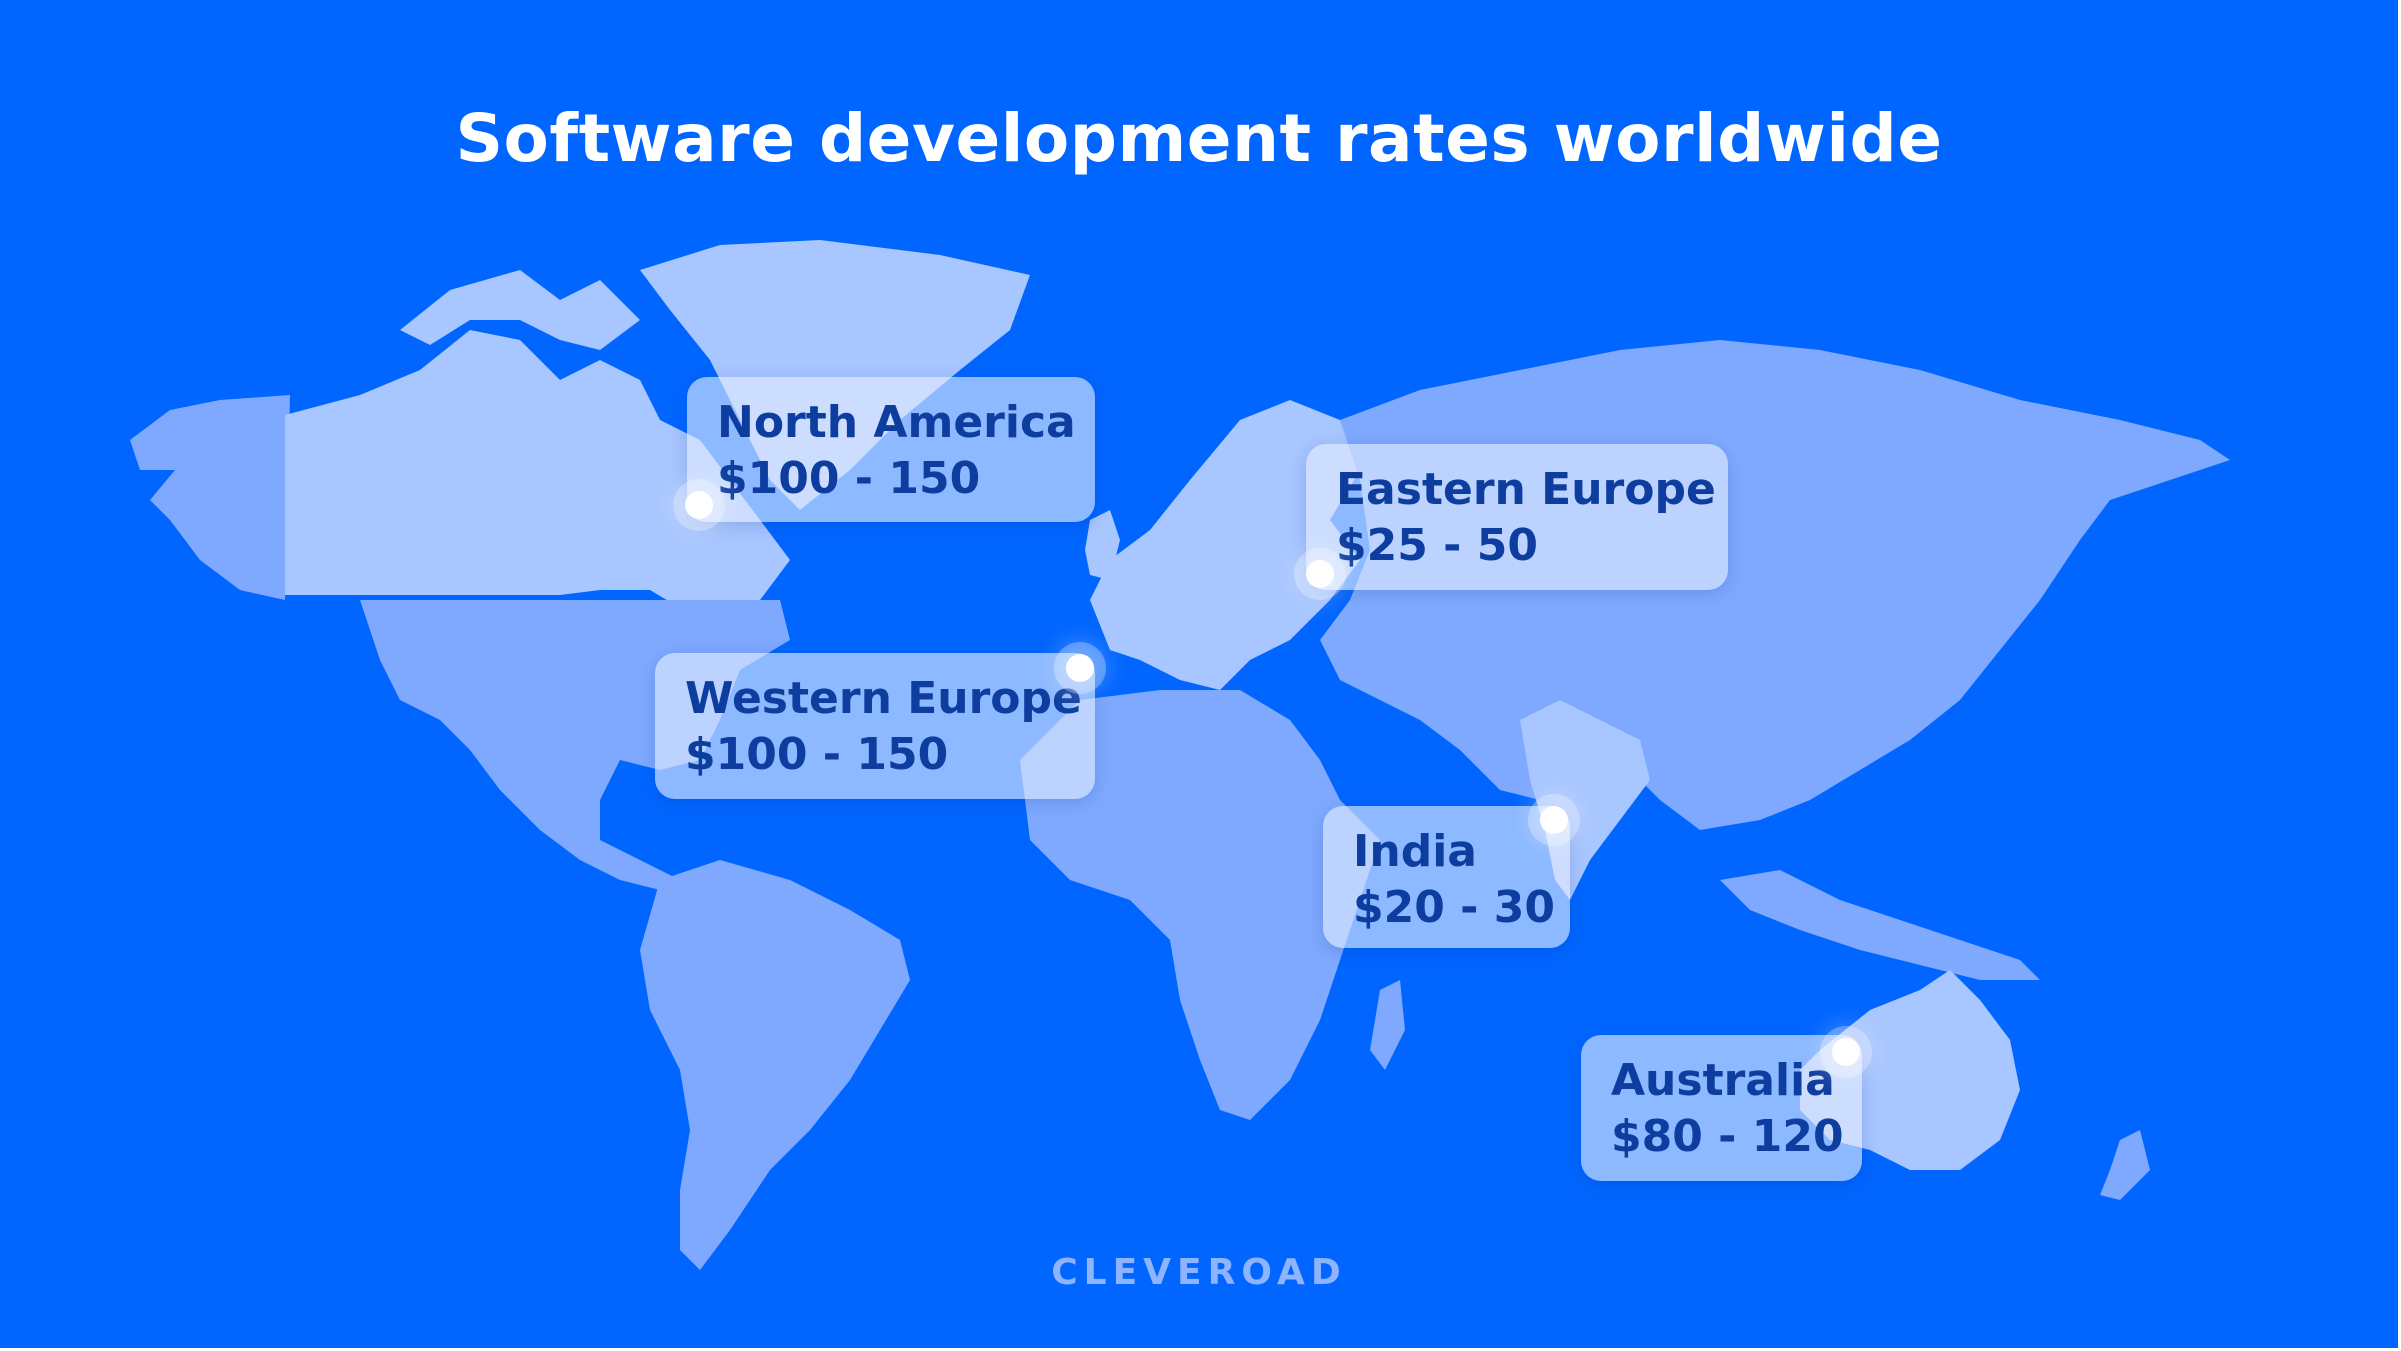 Image resolution: width=2401 pixels, height=1351 pixels. Describe the element at coordinates (1225, 545) in the screenshot. I see `map-europe` at that location.